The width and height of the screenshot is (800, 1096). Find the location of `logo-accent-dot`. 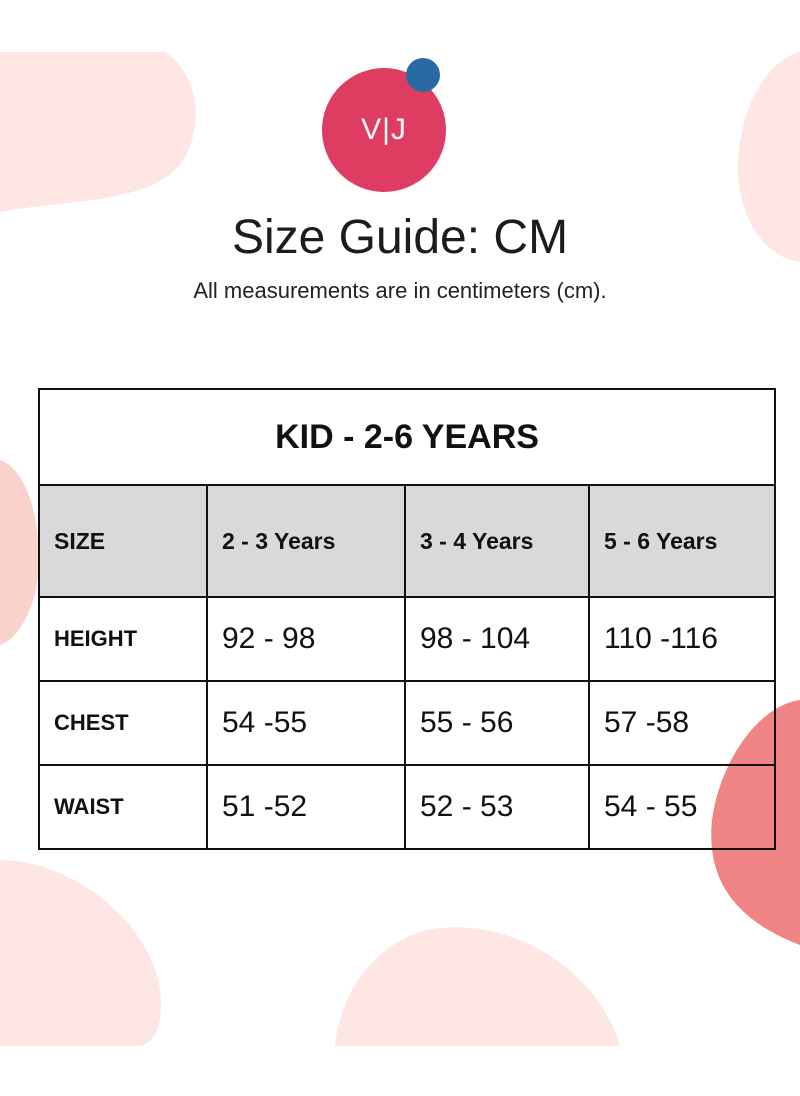

logo-accent-dot is located at coordinates (423, 75).